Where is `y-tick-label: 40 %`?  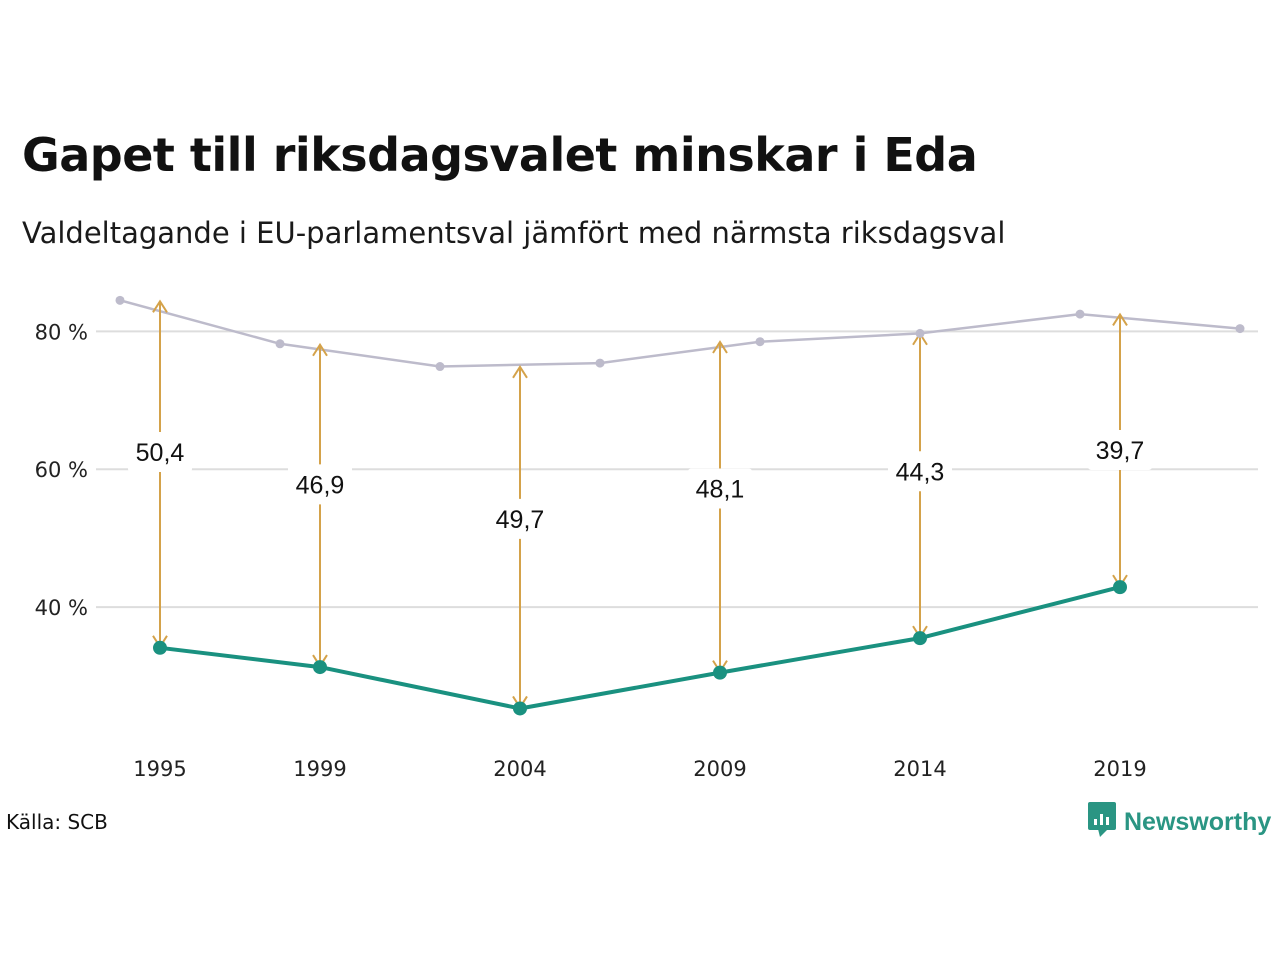
y-tick-label: 40 % is located at coordinates (61, 608).